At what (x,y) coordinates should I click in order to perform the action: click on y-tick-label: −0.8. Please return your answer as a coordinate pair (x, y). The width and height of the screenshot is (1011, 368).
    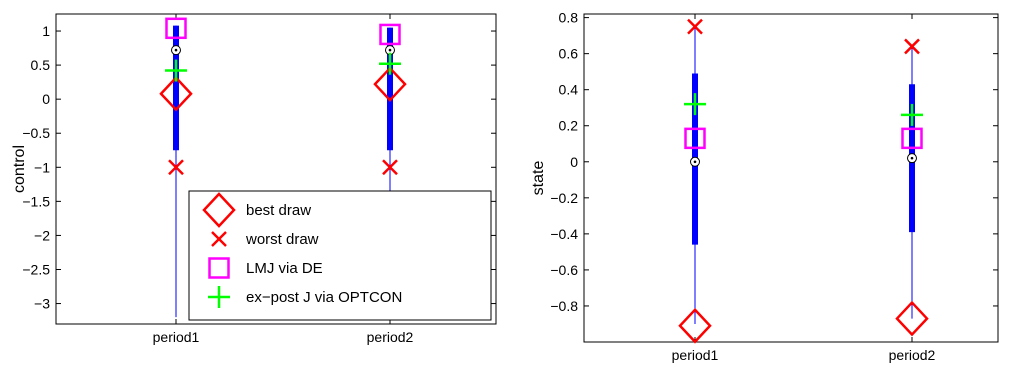
    Looking at the image, I should click on (564, 306).